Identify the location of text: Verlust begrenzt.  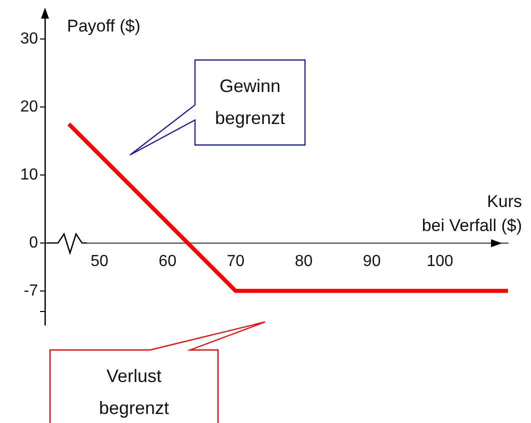
(134, 392).